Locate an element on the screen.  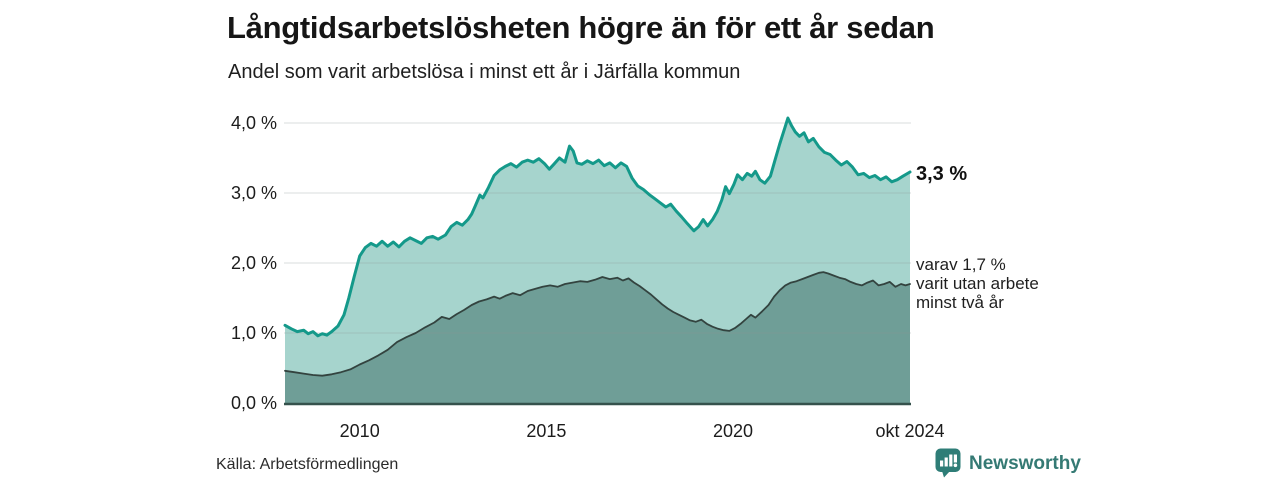
newsworthy-logo: Newsworthy is located at coordinates (1008, 463).